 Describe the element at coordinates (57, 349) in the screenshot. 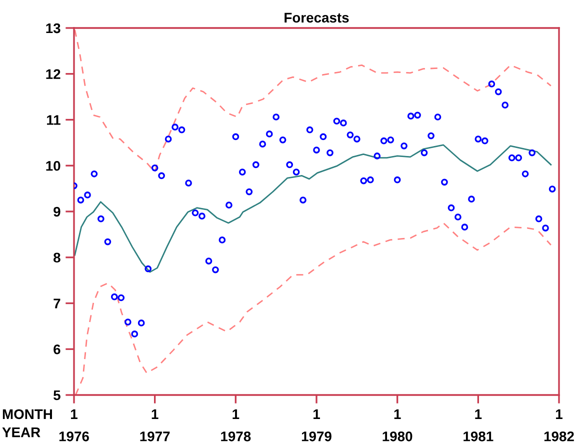

I see `y-tick-label: 6` at that location.